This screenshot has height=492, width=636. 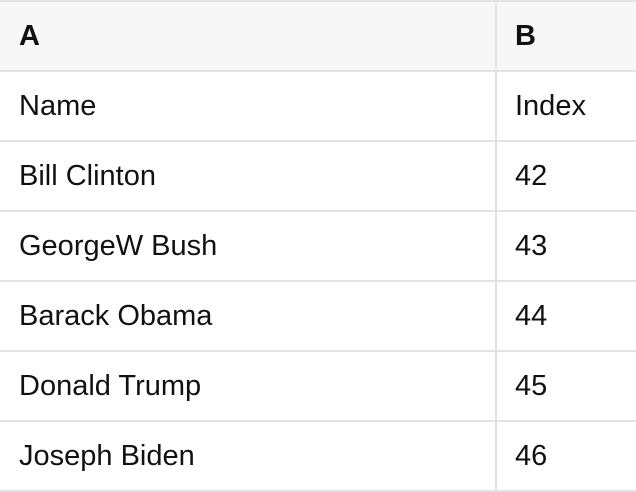 I want to click on column-header-a: A, so click(x=248, y=36).